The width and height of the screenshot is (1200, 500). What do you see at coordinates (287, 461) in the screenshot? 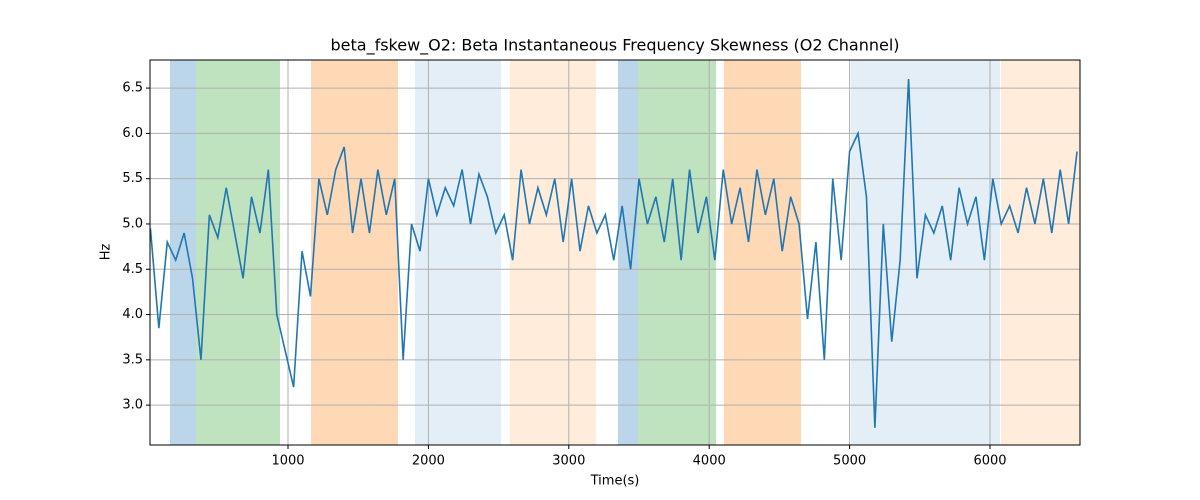
I see `x-tick-label: 1000` at bounding box center [287, 461].